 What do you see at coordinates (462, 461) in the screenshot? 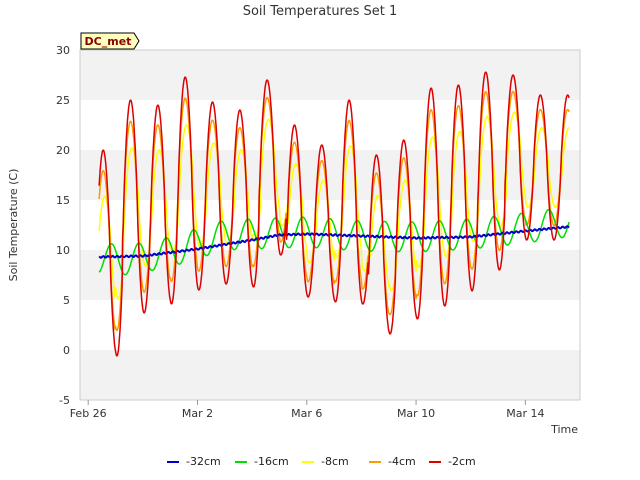
I see `legend-label: -2cm` at bounding box center [462, 461].